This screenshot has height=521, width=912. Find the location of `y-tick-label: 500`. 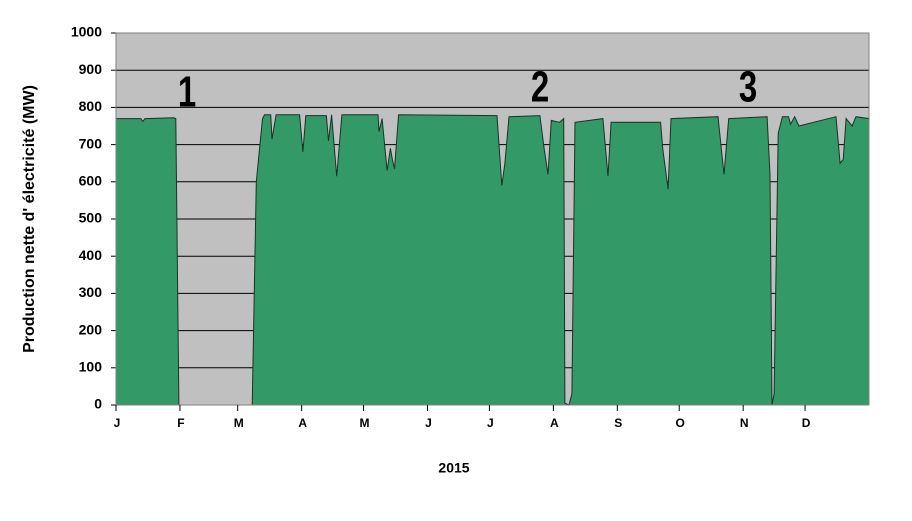

y-tick-label: 500 is located at coordinates (91, 218).